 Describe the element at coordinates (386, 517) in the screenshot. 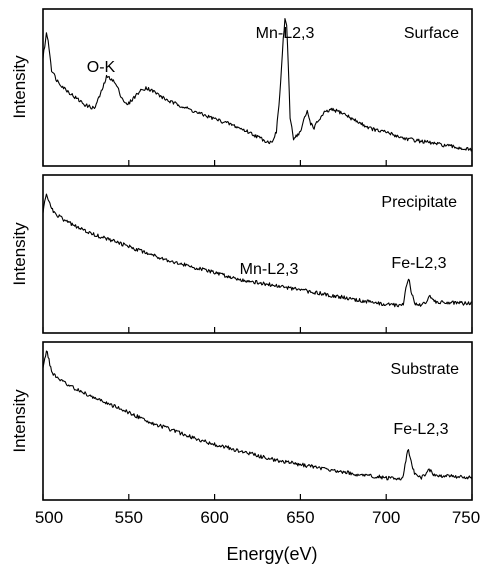

I see `x-tick-label: 700` at that location.